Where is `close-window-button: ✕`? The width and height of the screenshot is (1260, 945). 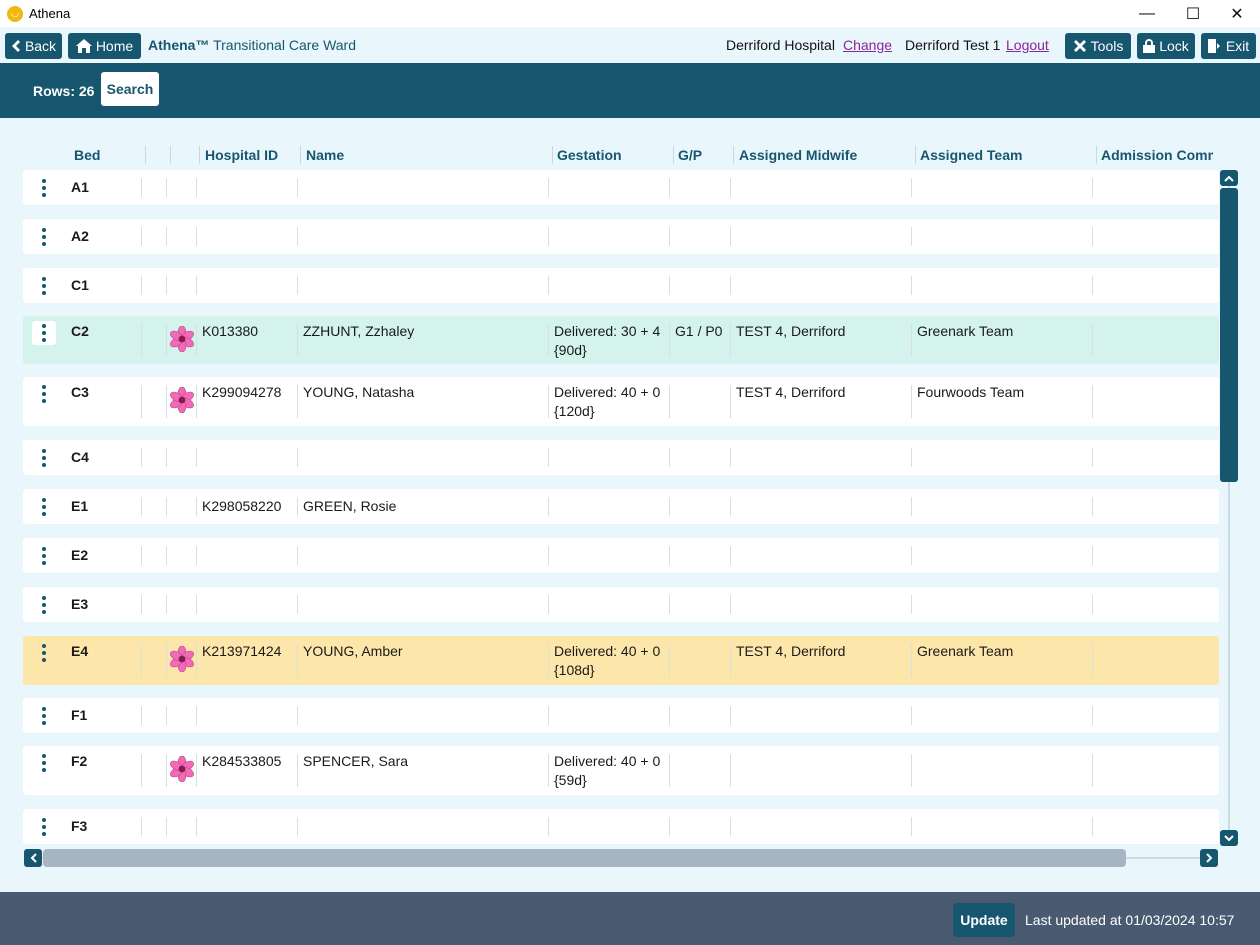 close-window-button: ✕ is located at coordinates (1237, 14).